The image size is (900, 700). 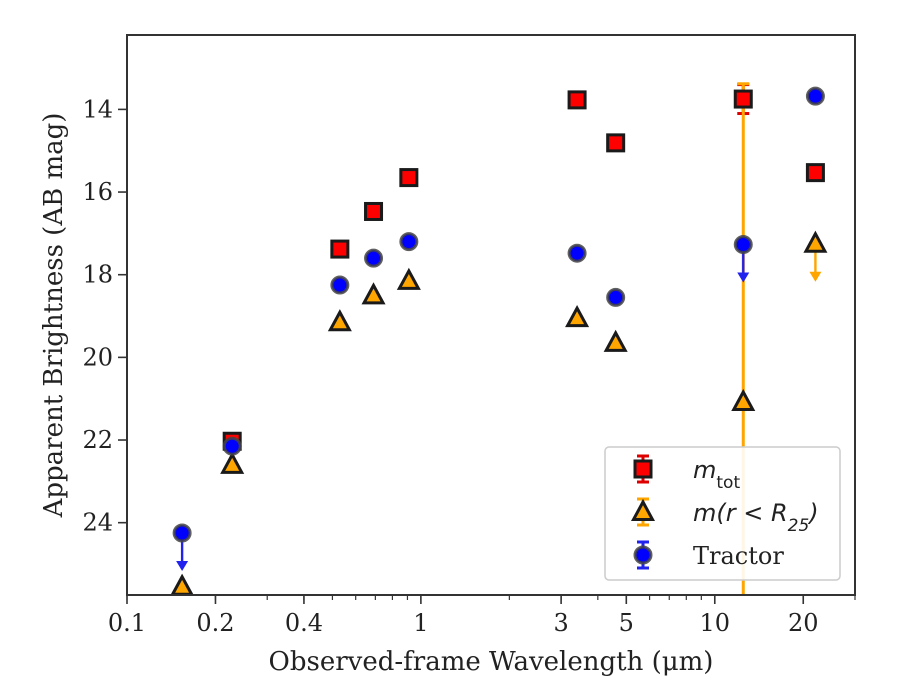 What do you see at coordinates (643, 509) in the screenshot?
I see `legend-marker-triangle` at bounding box center [643, 509].